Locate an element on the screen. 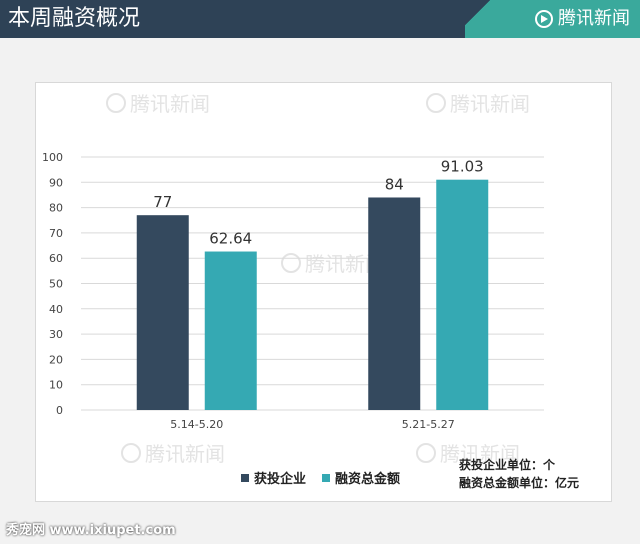  site-watermark: 秀宠网 www.ixiupet.com is located at coordinates (91, 530).